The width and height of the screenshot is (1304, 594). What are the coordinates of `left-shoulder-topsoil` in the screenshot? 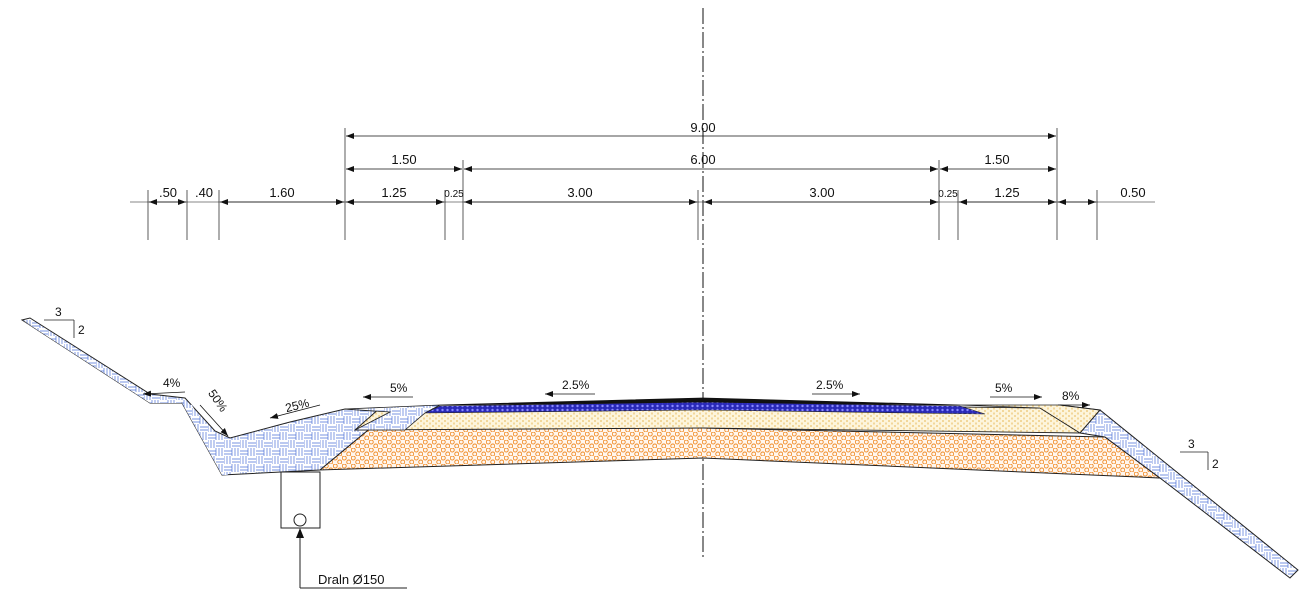 It's located at (392, 417).